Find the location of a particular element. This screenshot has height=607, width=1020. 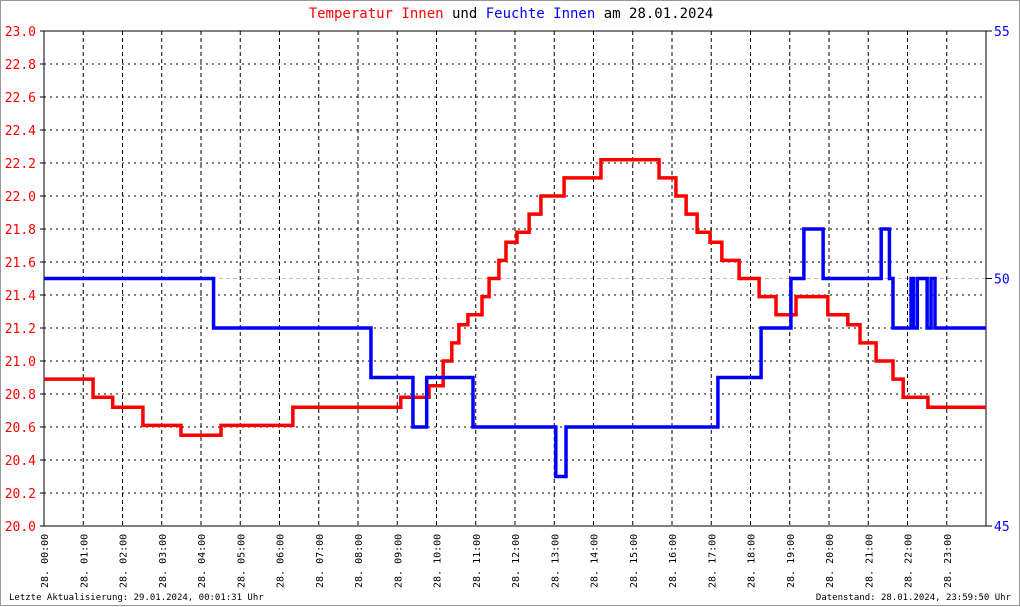

data-status: Datenstand: 28.01.2024, 23:59:50 Uhr is located at coordinates (913, 598).